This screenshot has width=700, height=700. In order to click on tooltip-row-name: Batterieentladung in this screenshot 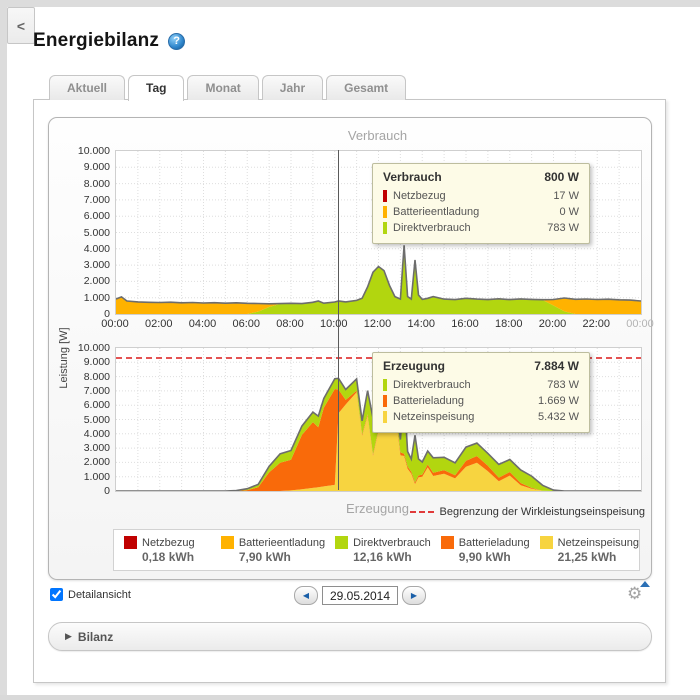, I will do `click(436, 212)`.